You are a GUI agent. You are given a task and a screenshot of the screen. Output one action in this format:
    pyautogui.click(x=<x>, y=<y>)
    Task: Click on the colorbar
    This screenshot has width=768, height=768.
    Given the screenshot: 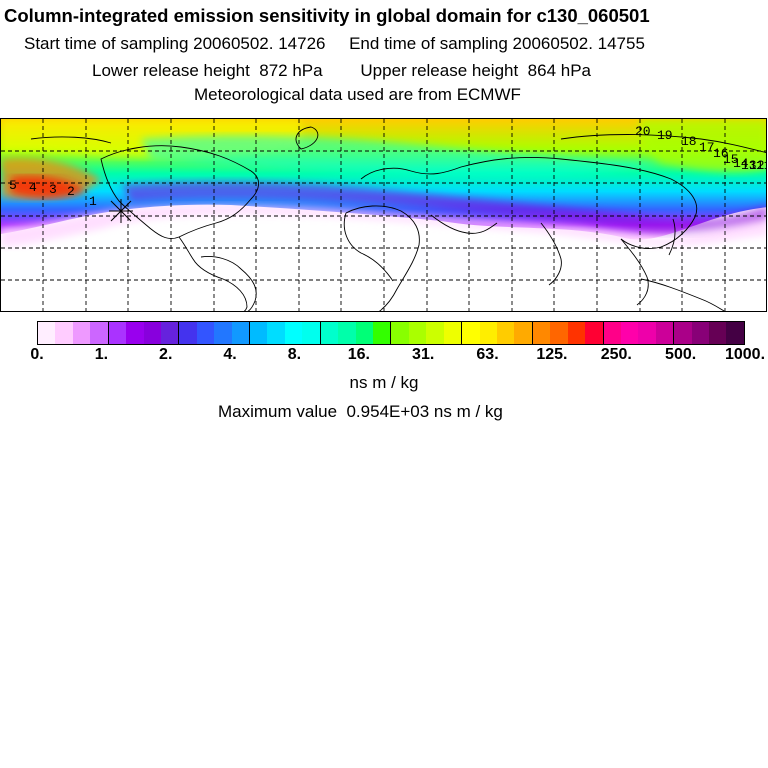 What is the action you would take?
    pyautogui.click(x=391, y=333)
    